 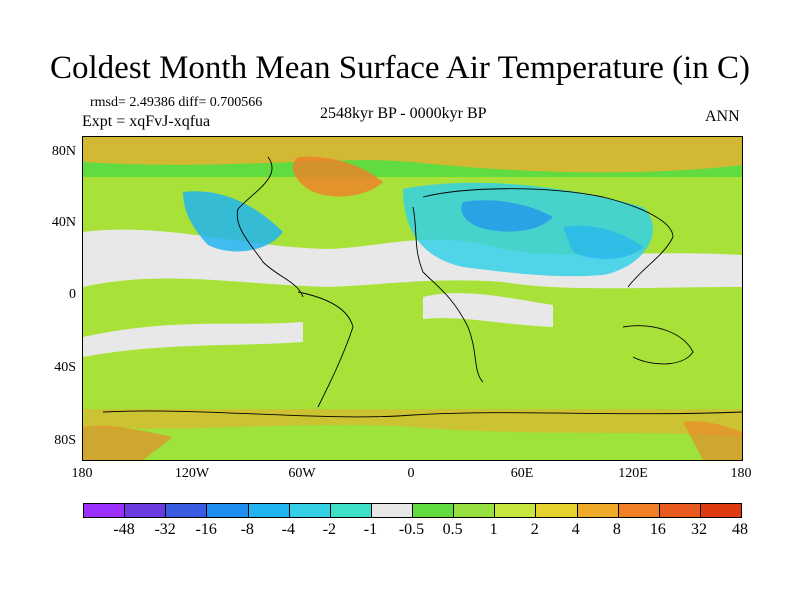 What do you see at coordinates (302, 473) in the screenshot?
I see `lon-label-60w: 60W` at bounding box center [302, 473].